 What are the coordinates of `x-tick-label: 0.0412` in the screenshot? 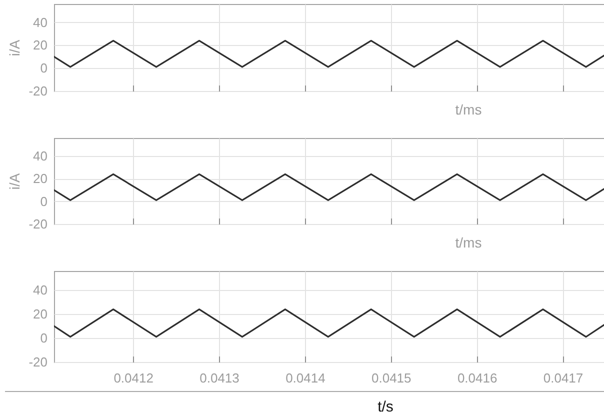 It's located at (134, 378).